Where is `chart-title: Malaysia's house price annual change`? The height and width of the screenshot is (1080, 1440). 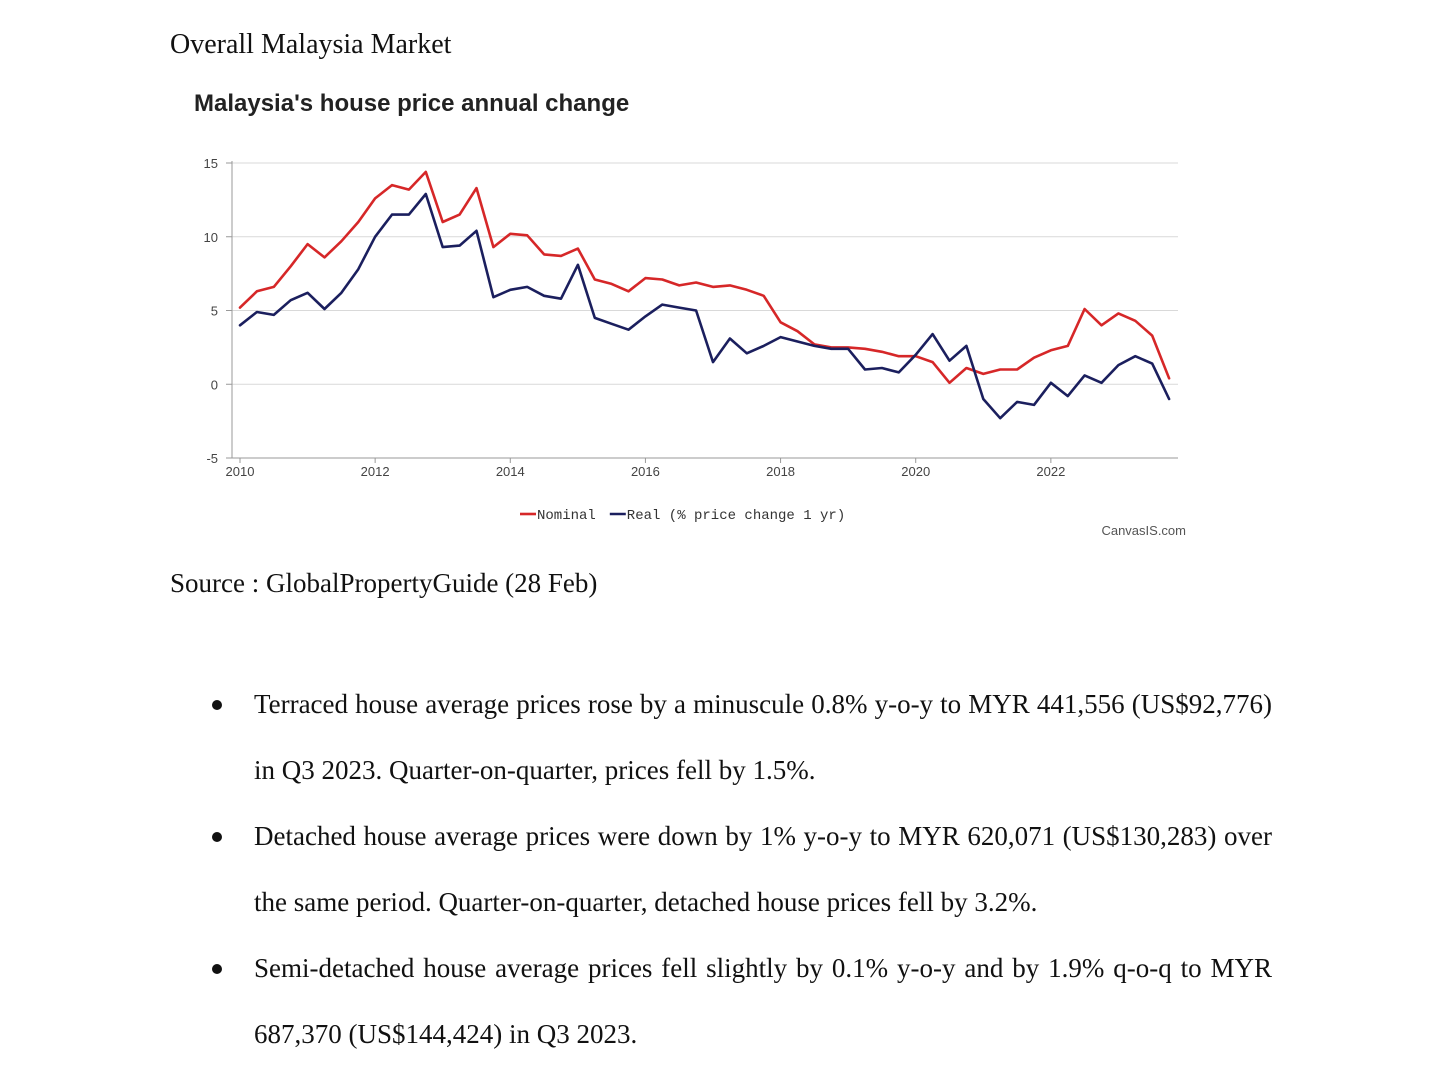
chart-title: Malaysia's house price annual change is located at coordinates (412, 103).